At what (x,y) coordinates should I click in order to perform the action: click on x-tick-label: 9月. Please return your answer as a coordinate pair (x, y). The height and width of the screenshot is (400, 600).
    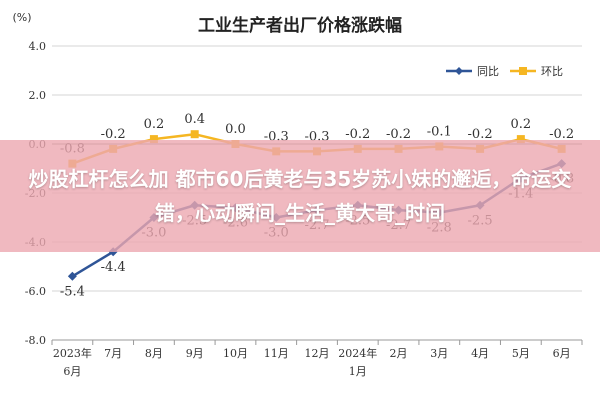
    Looking at the image, I should click on (195, 353).